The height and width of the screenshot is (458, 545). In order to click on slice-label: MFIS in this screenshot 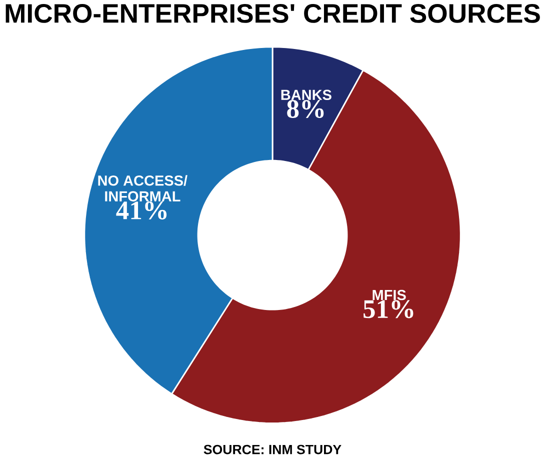, I will do `click(389, 295)`.